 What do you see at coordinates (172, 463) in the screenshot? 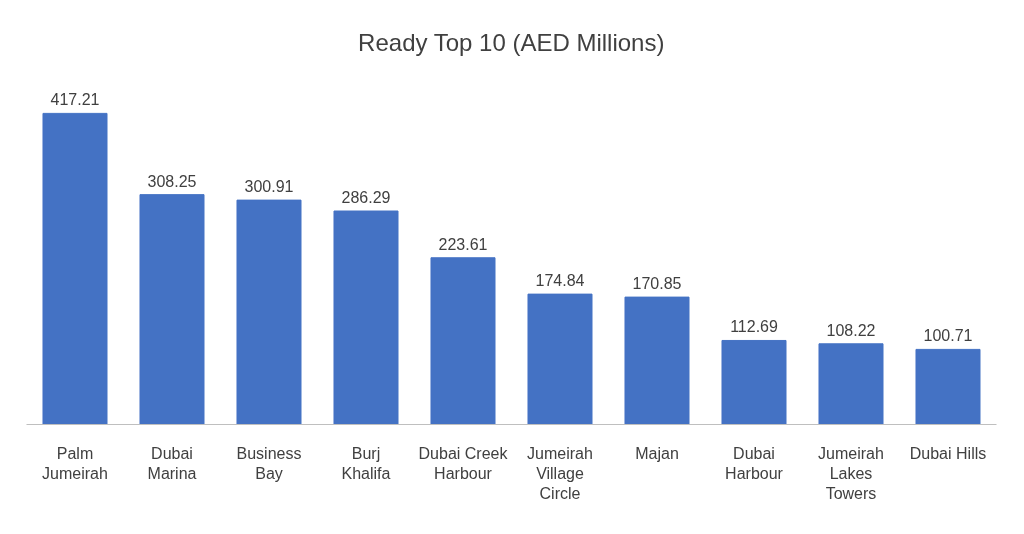
I see `x-tick-label: Dubai Marina` at bounding box center [172, 463].